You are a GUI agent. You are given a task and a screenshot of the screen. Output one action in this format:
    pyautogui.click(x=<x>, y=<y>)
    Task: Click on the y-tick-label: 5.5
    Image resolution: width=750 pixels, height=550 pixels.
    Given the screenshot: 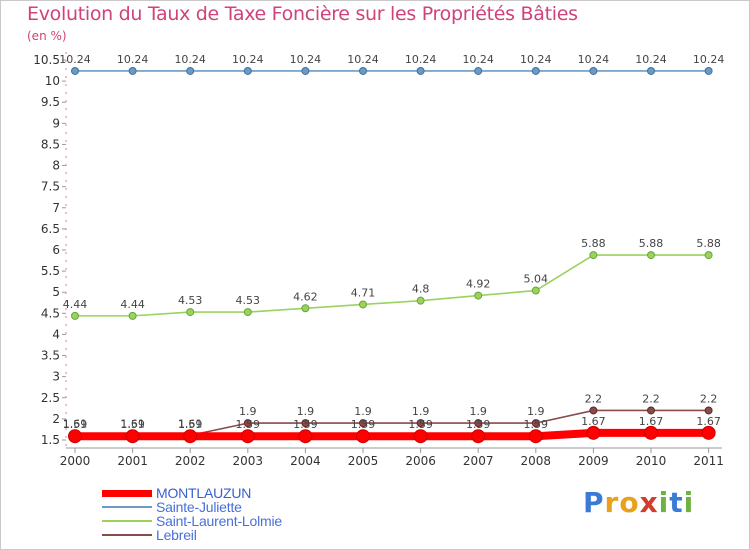 What is the action you would take?
    pyautogui.click(x=50, y=271)
    